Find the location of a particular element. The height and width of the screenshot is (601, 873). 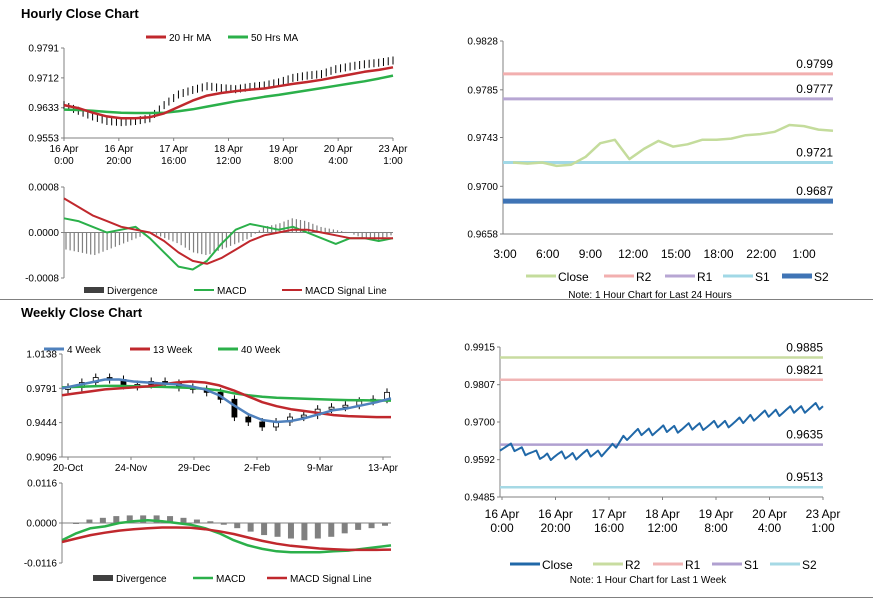

weekly-price-xtick-label: 13-Apr is located at coordinates (383, 468).